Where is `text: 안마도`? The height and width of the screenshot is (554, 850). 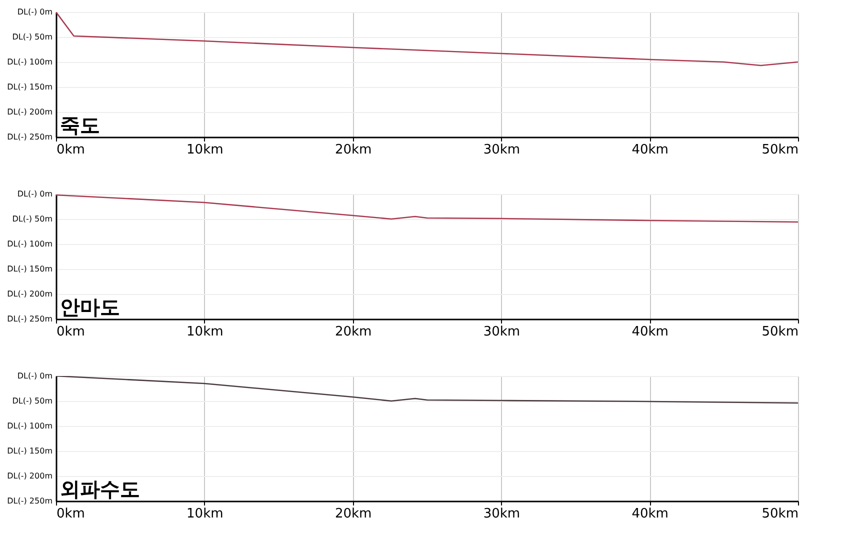 text: 안마도 is located at coordinates (90, 307).